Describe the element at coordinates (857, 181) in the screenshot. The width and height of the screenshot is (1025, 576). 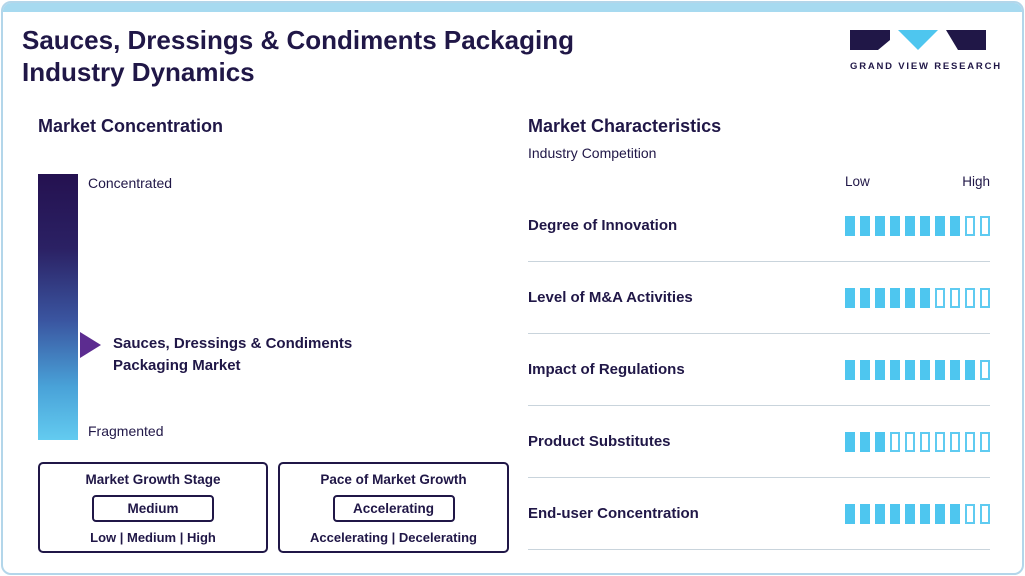
I see `scale-low-label: Low` at that location.